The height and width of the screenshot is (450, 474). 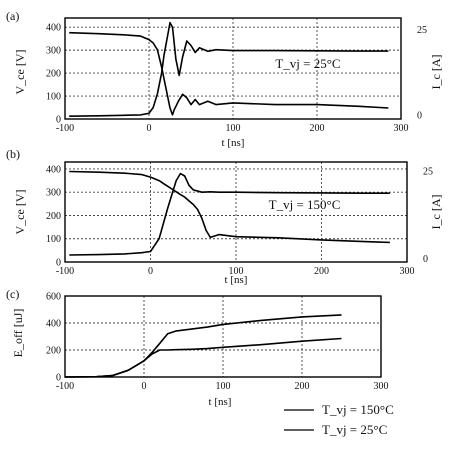 What do you see at coordinates (436, 72) in the screenshot?
I see `y2-axis-label-a: I_c [A]` at bounding box center [436, 72].